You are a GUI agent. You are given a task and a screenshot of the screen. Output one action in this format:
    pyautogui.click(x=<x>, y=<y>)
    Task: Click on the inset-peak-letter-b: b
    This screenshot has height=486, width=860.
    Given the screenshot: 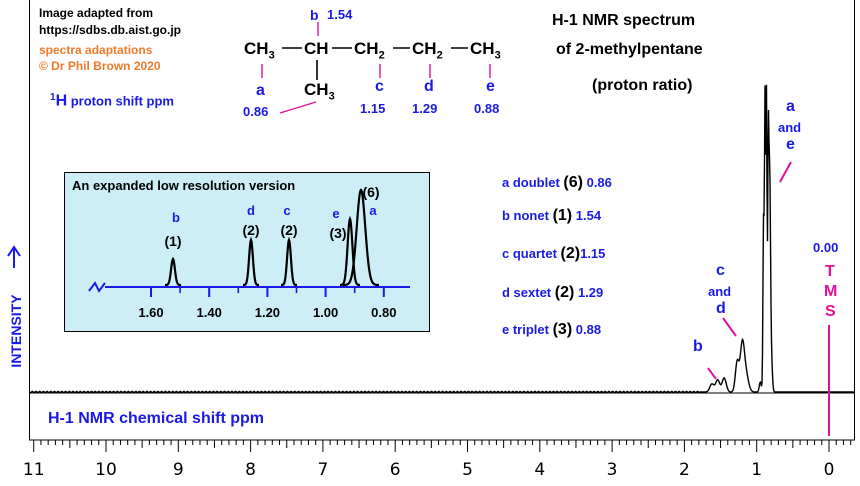 What is the action you would take?
    pyautogui.click(x=176, y=217)
    